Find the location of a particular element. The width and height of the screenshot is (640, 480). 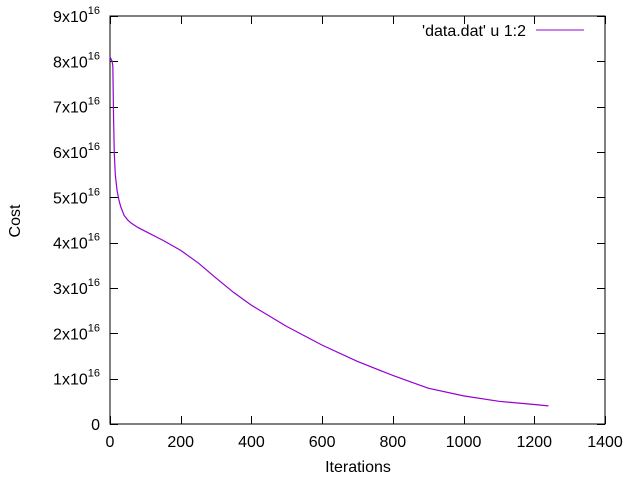

y-tick-label: 8x10¹⁶ is located at coordinates (76, 60).